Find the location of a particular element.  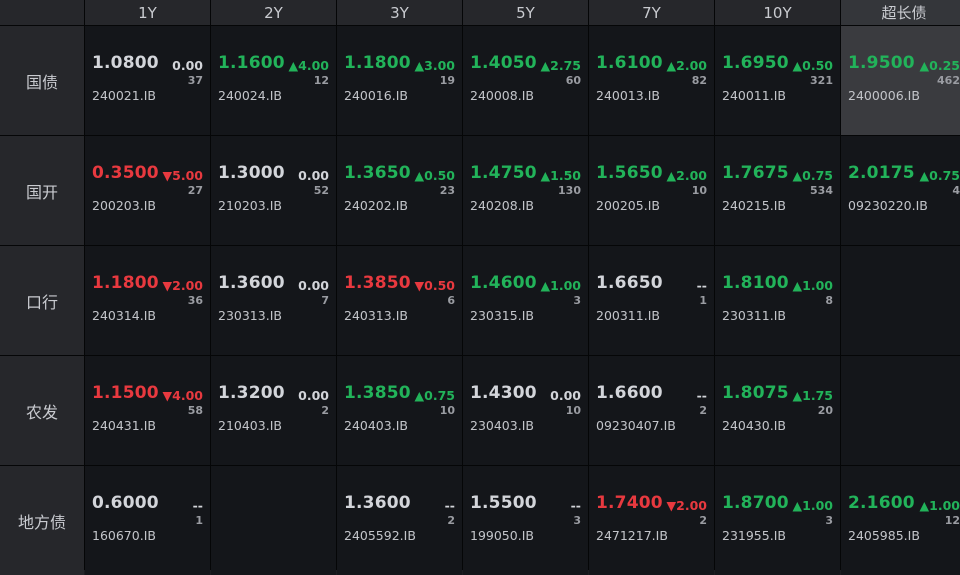

yield-change: ▲1.75 is located at coordinates (812, 395).